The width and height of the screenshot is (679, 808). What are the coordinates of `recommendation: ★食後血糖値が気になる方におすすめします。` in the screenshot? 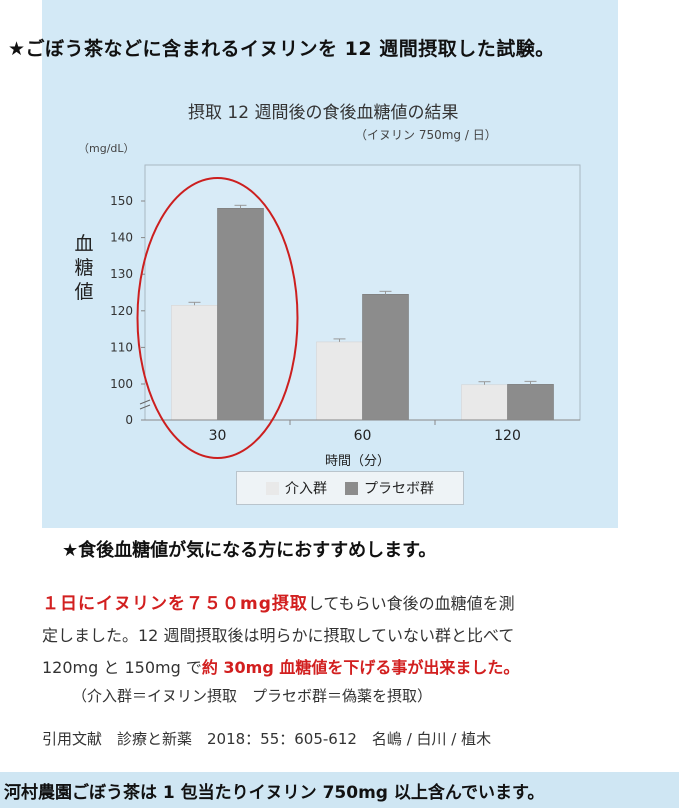 It's located at (249, 550).